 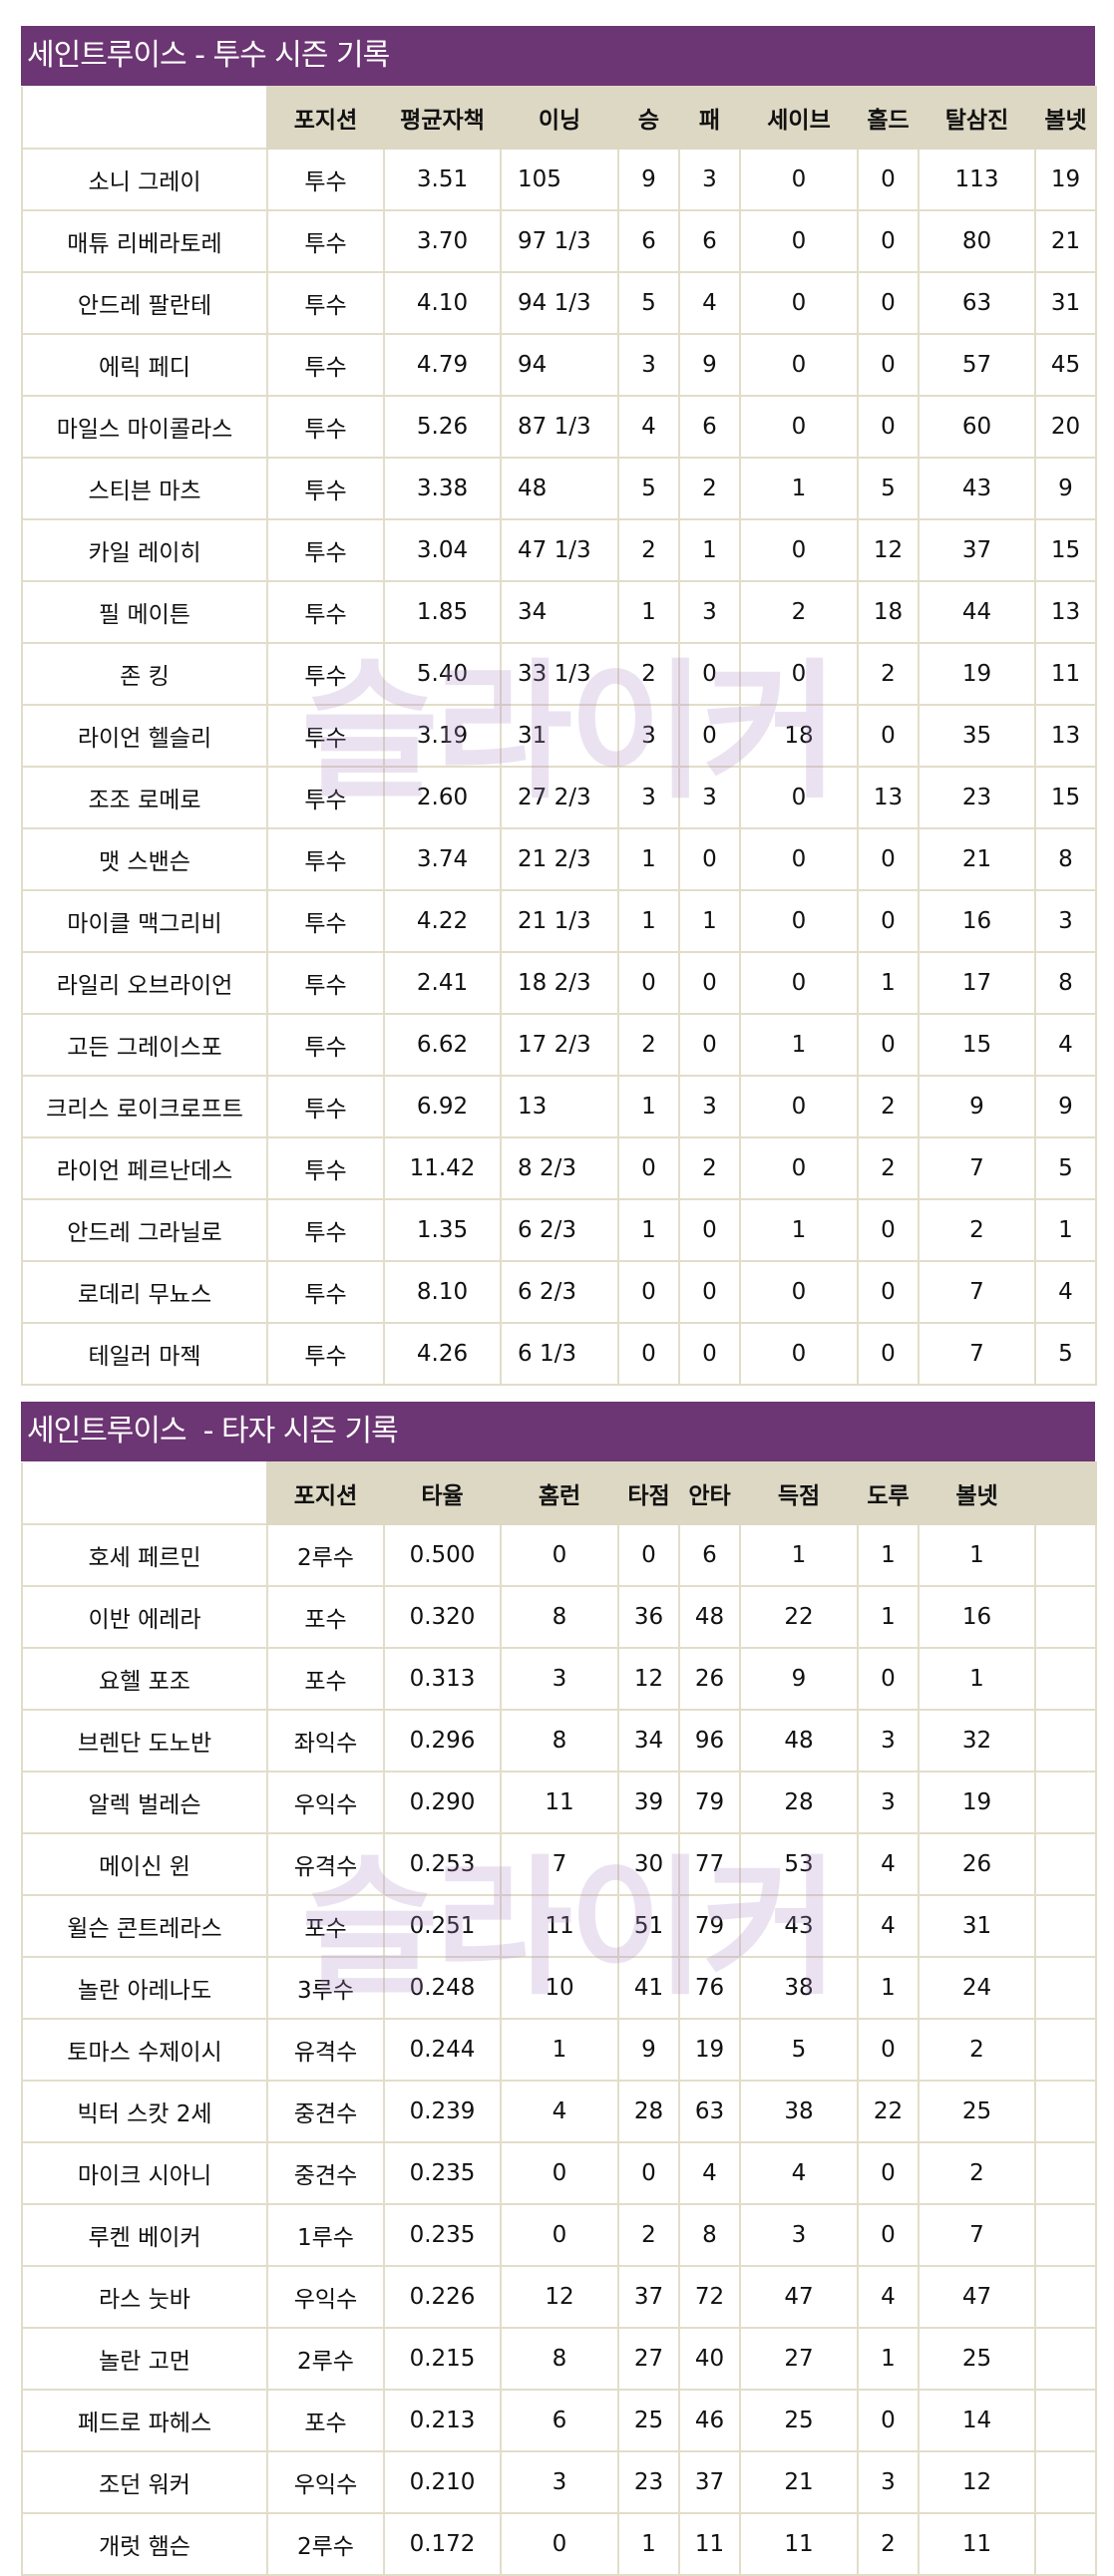 I want to click on column-header: 도루, so click(x=889, y=1493).